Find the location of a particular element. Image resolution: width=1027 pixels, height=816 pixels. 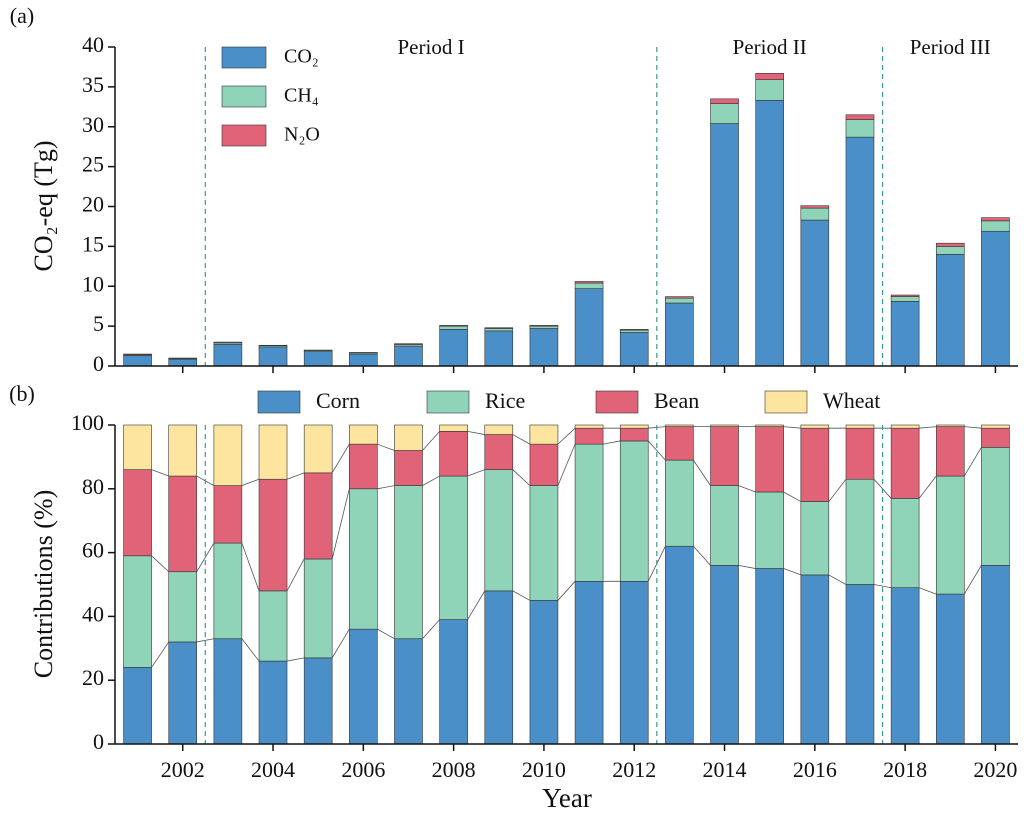

y-tick-label: 60 is located at coordinates (93, 550).